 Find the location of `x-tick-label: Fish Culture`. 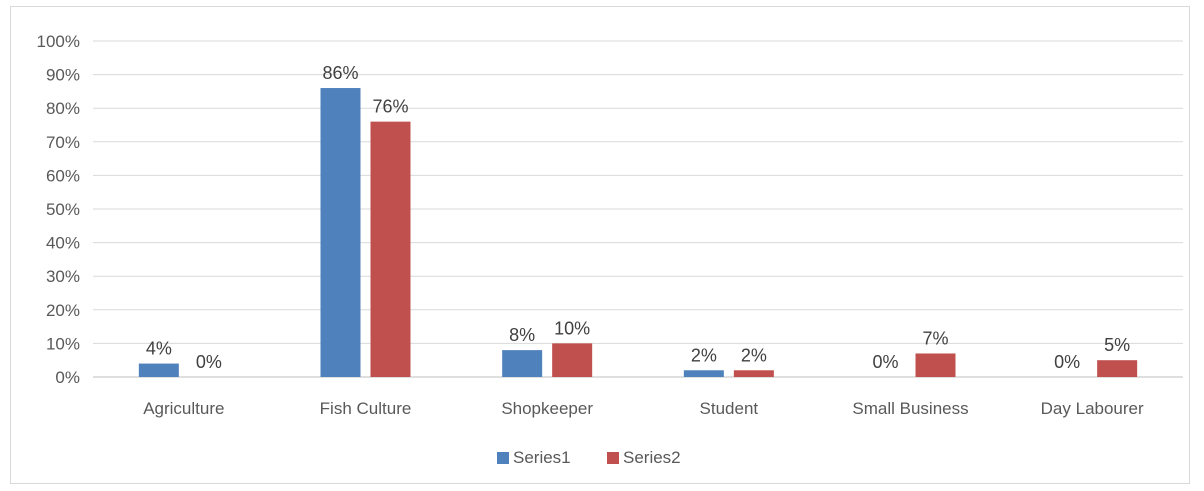

x-tick-label: Fish Culture is located at coordinates (366, 408).